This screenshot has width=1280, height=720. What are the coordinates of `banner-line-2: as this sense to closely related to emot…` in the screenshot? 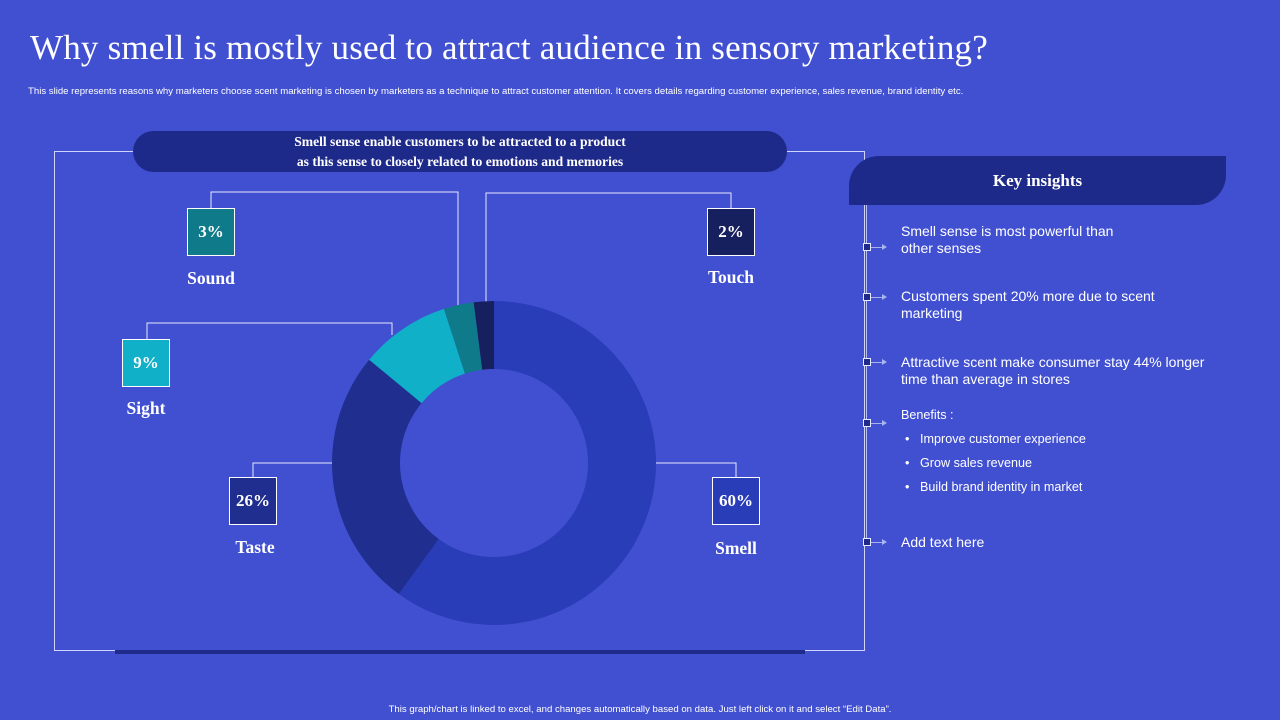 It's located at (460, 161).